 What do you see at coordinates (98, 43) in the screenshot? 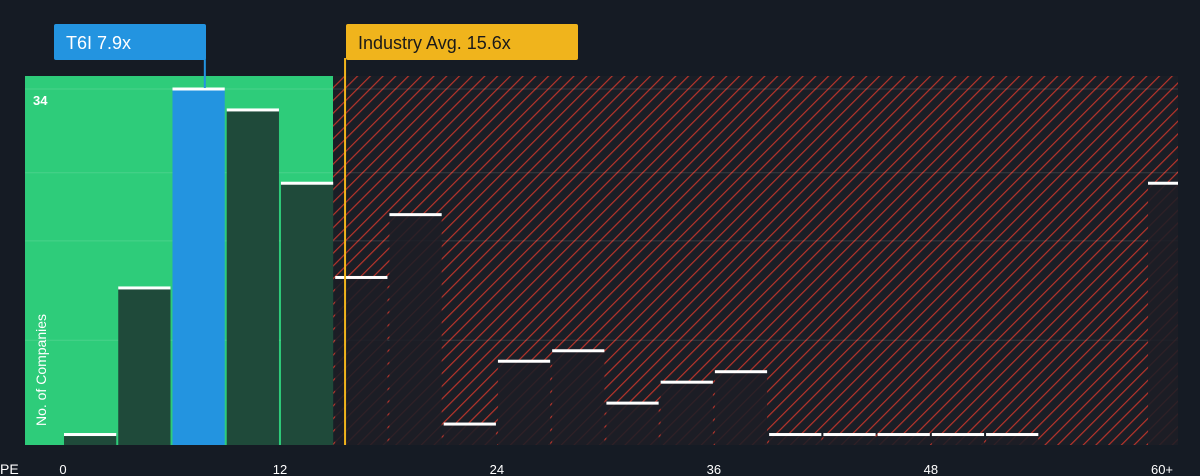
I see `company-callout-label: T6I 7.9x` at bounding box center [98, 43].